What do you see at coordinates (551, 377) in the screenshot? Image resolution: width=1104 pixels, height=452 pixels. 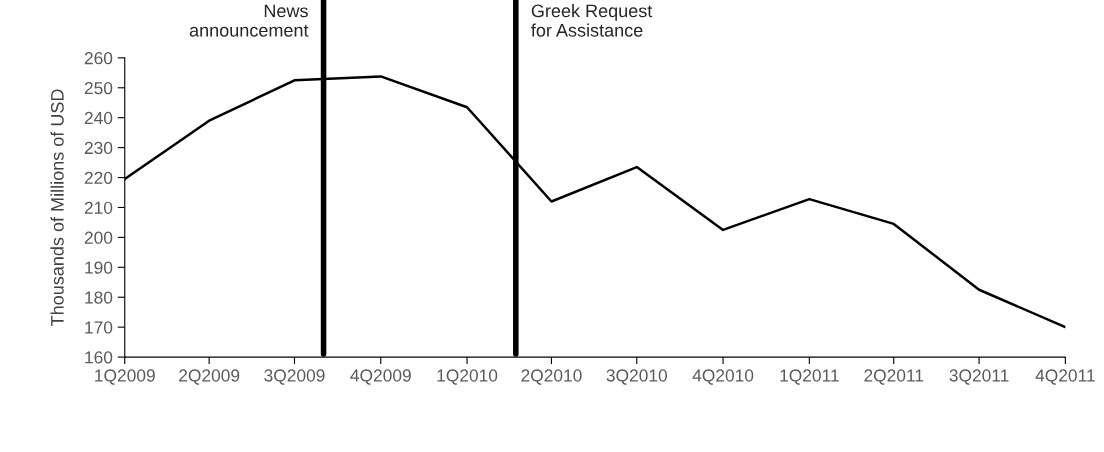 I see `x-tick-label: 2Q2010` at bounding box center [551, 377].